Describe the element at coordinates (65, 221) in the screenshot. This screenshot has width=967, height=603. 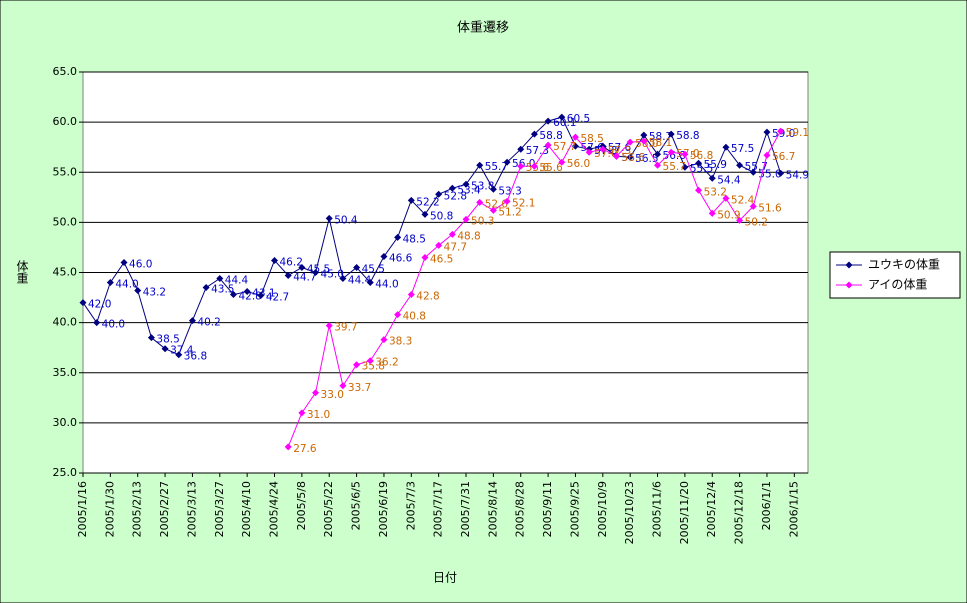
I see `y-tick-label: 50.0` at that location.